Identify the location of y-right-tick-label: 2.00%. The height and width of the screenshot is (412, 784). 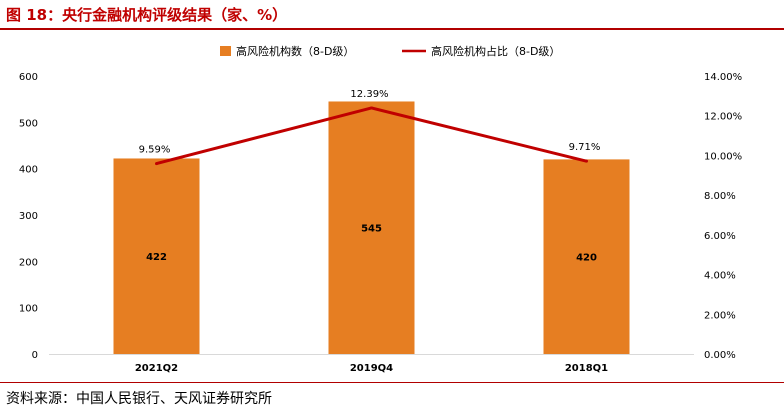
(720, 315).